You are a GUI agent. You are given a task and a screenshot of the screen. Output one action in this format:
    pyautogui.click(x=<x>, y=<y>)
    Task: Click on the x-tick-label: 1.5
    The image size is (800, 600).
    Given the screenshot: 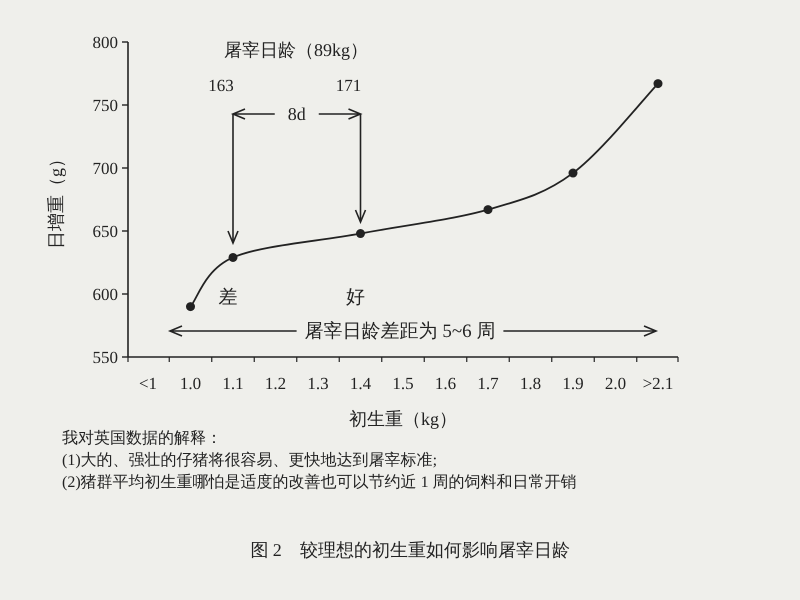 What is the action you would take?
    pyautogui.click(x=403, y=383)
    